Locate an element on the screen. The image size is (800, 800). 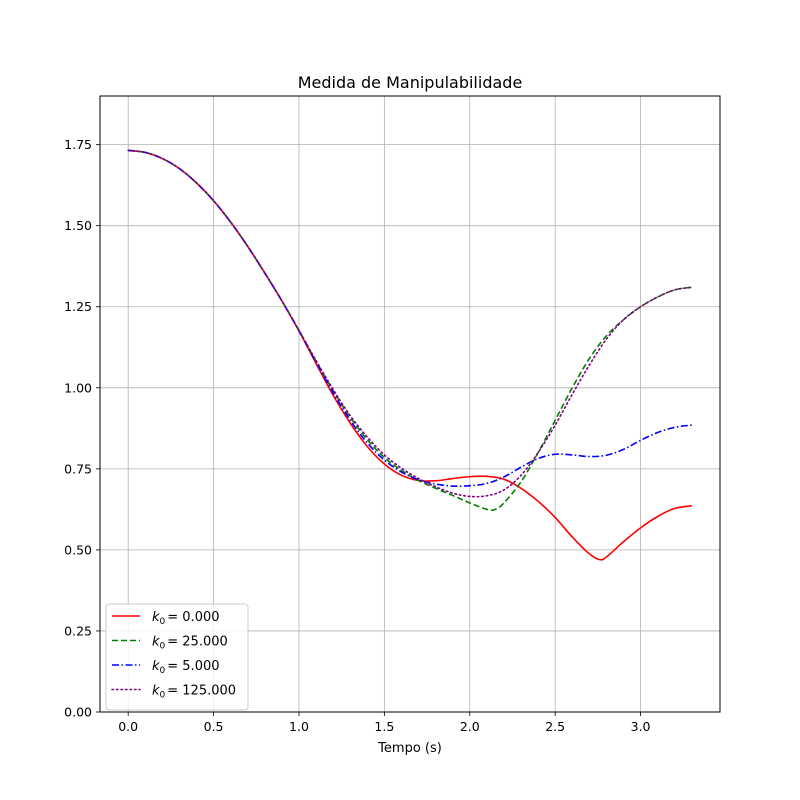
legend-label-2: k0 = 5.000 is located at coordinates (186, 667).